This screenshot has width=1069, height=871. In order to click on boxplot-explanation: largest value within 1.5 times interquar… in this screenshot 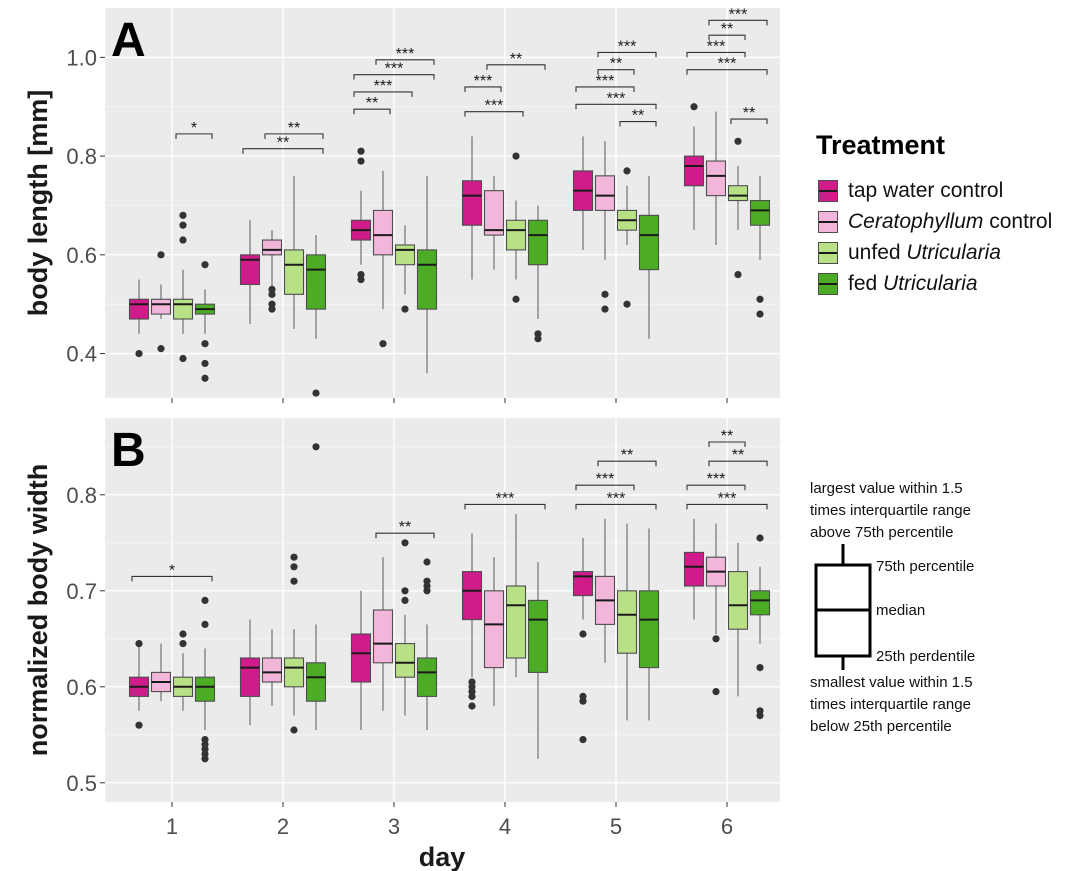, I will do `click(939, 613)`.